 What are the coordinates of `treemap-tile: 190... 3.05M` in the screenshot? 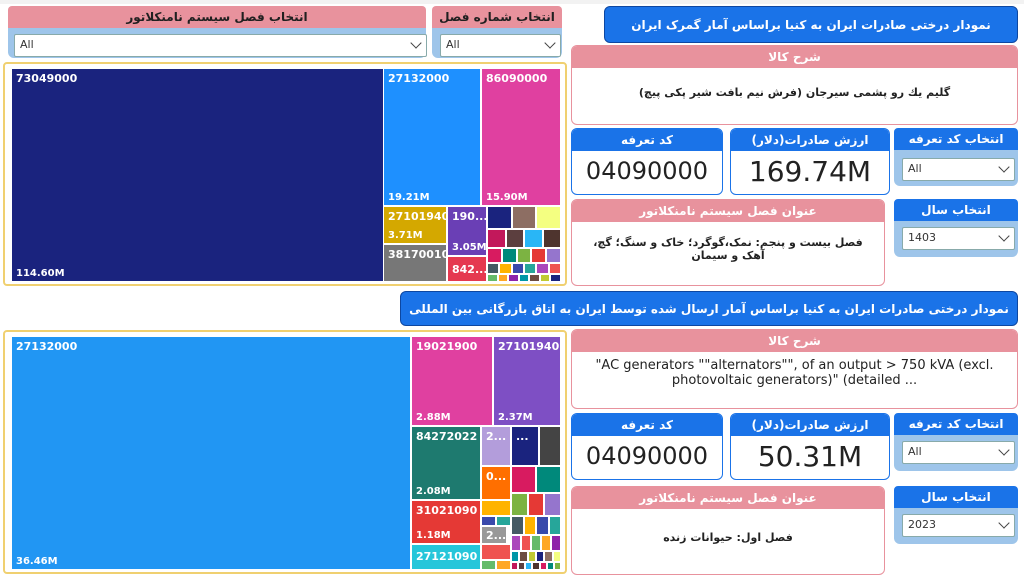 It's located at (467, 231).